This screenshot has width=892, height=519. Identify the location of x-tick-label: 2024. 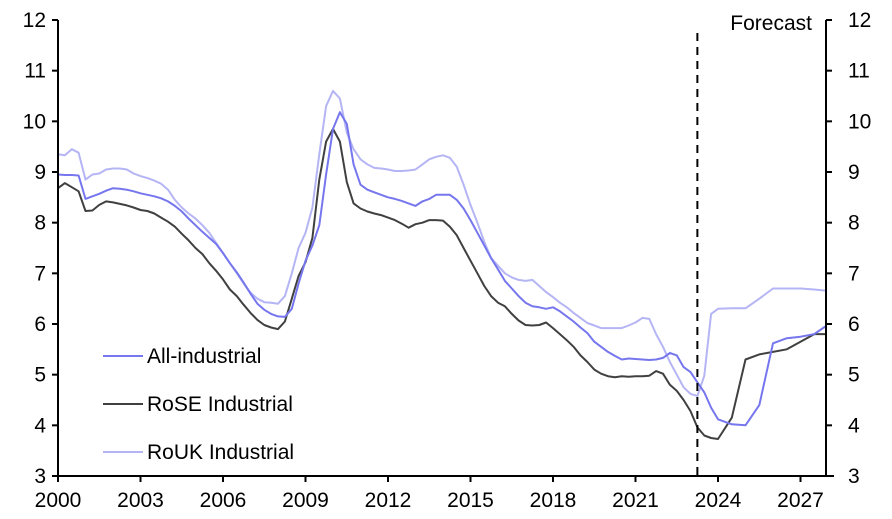
(718, 500).